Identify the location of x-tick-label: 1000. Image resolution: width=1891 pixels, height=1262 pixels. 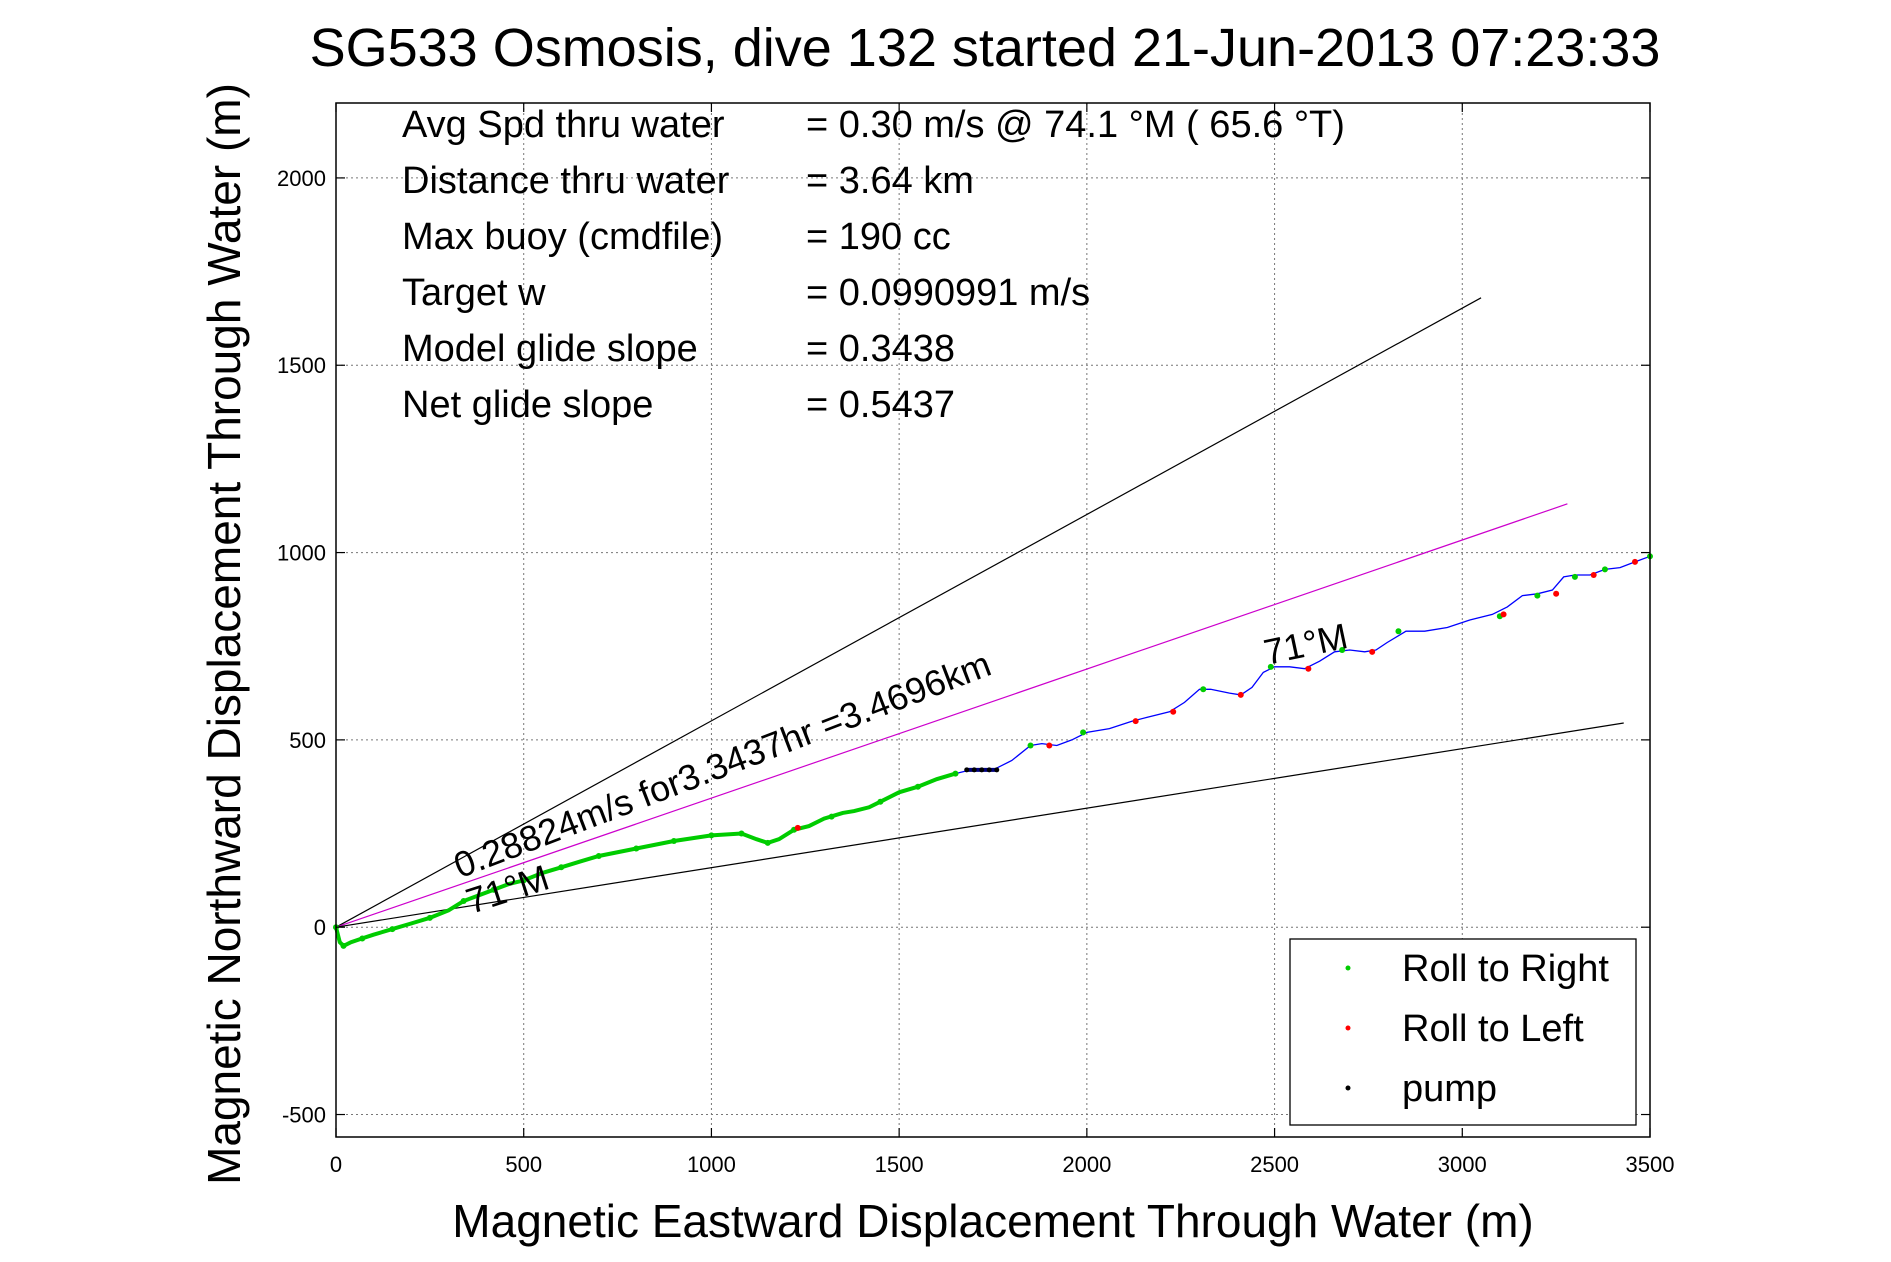
(711, 1164).